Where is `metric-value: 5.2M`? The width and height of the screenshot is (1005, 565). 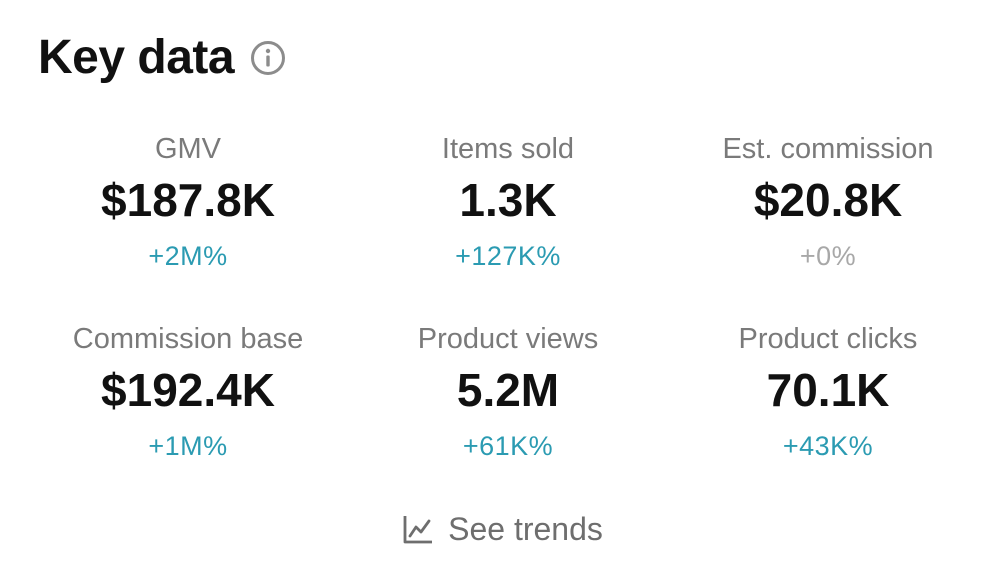
metric-value: 5.2M is located at coordinates (508, 390).